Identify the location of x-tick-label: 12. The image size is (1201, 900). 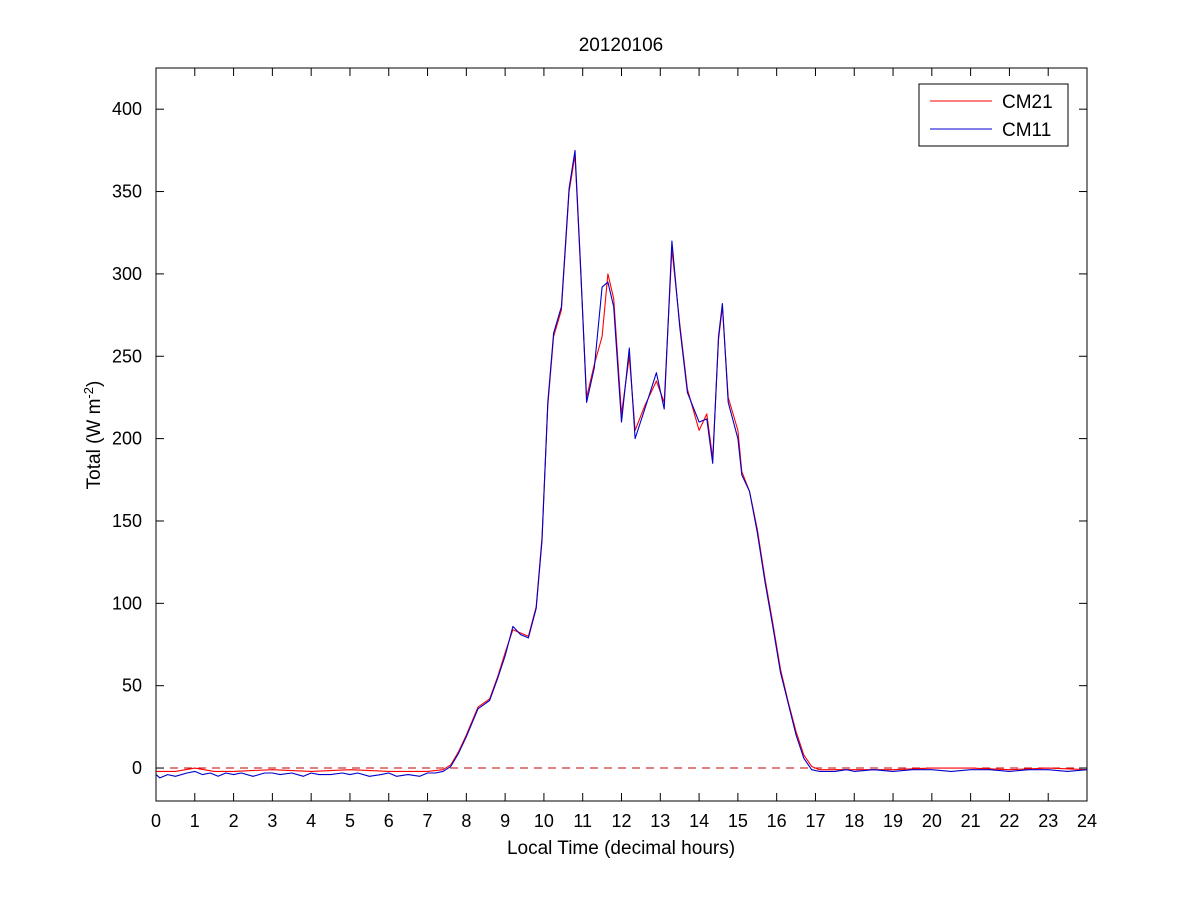
(621, 821).